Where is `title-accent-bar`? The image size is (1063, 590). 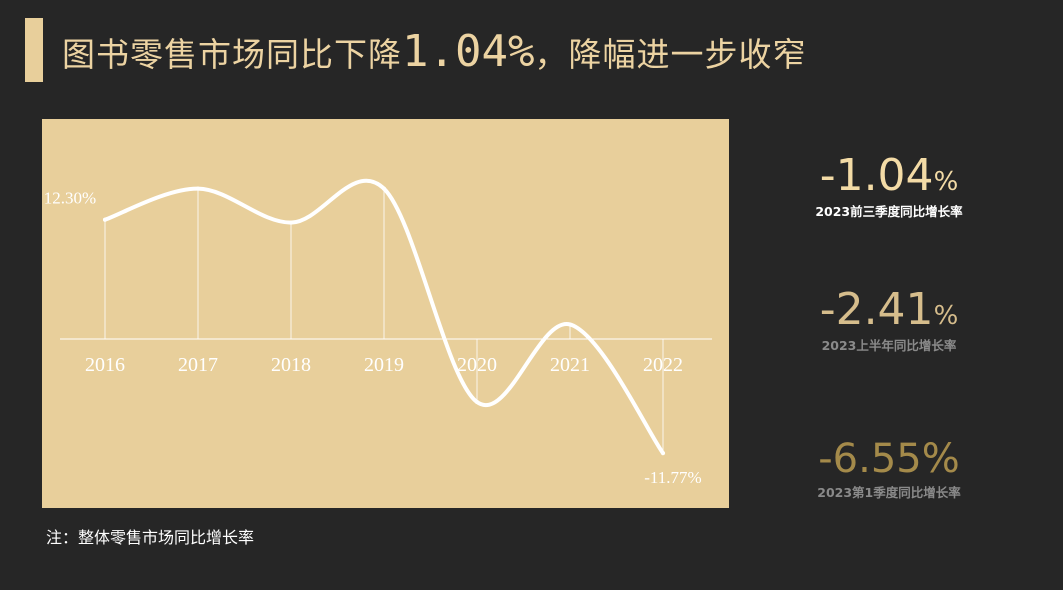 title-accent-bar is located at coordinates (34, 50).